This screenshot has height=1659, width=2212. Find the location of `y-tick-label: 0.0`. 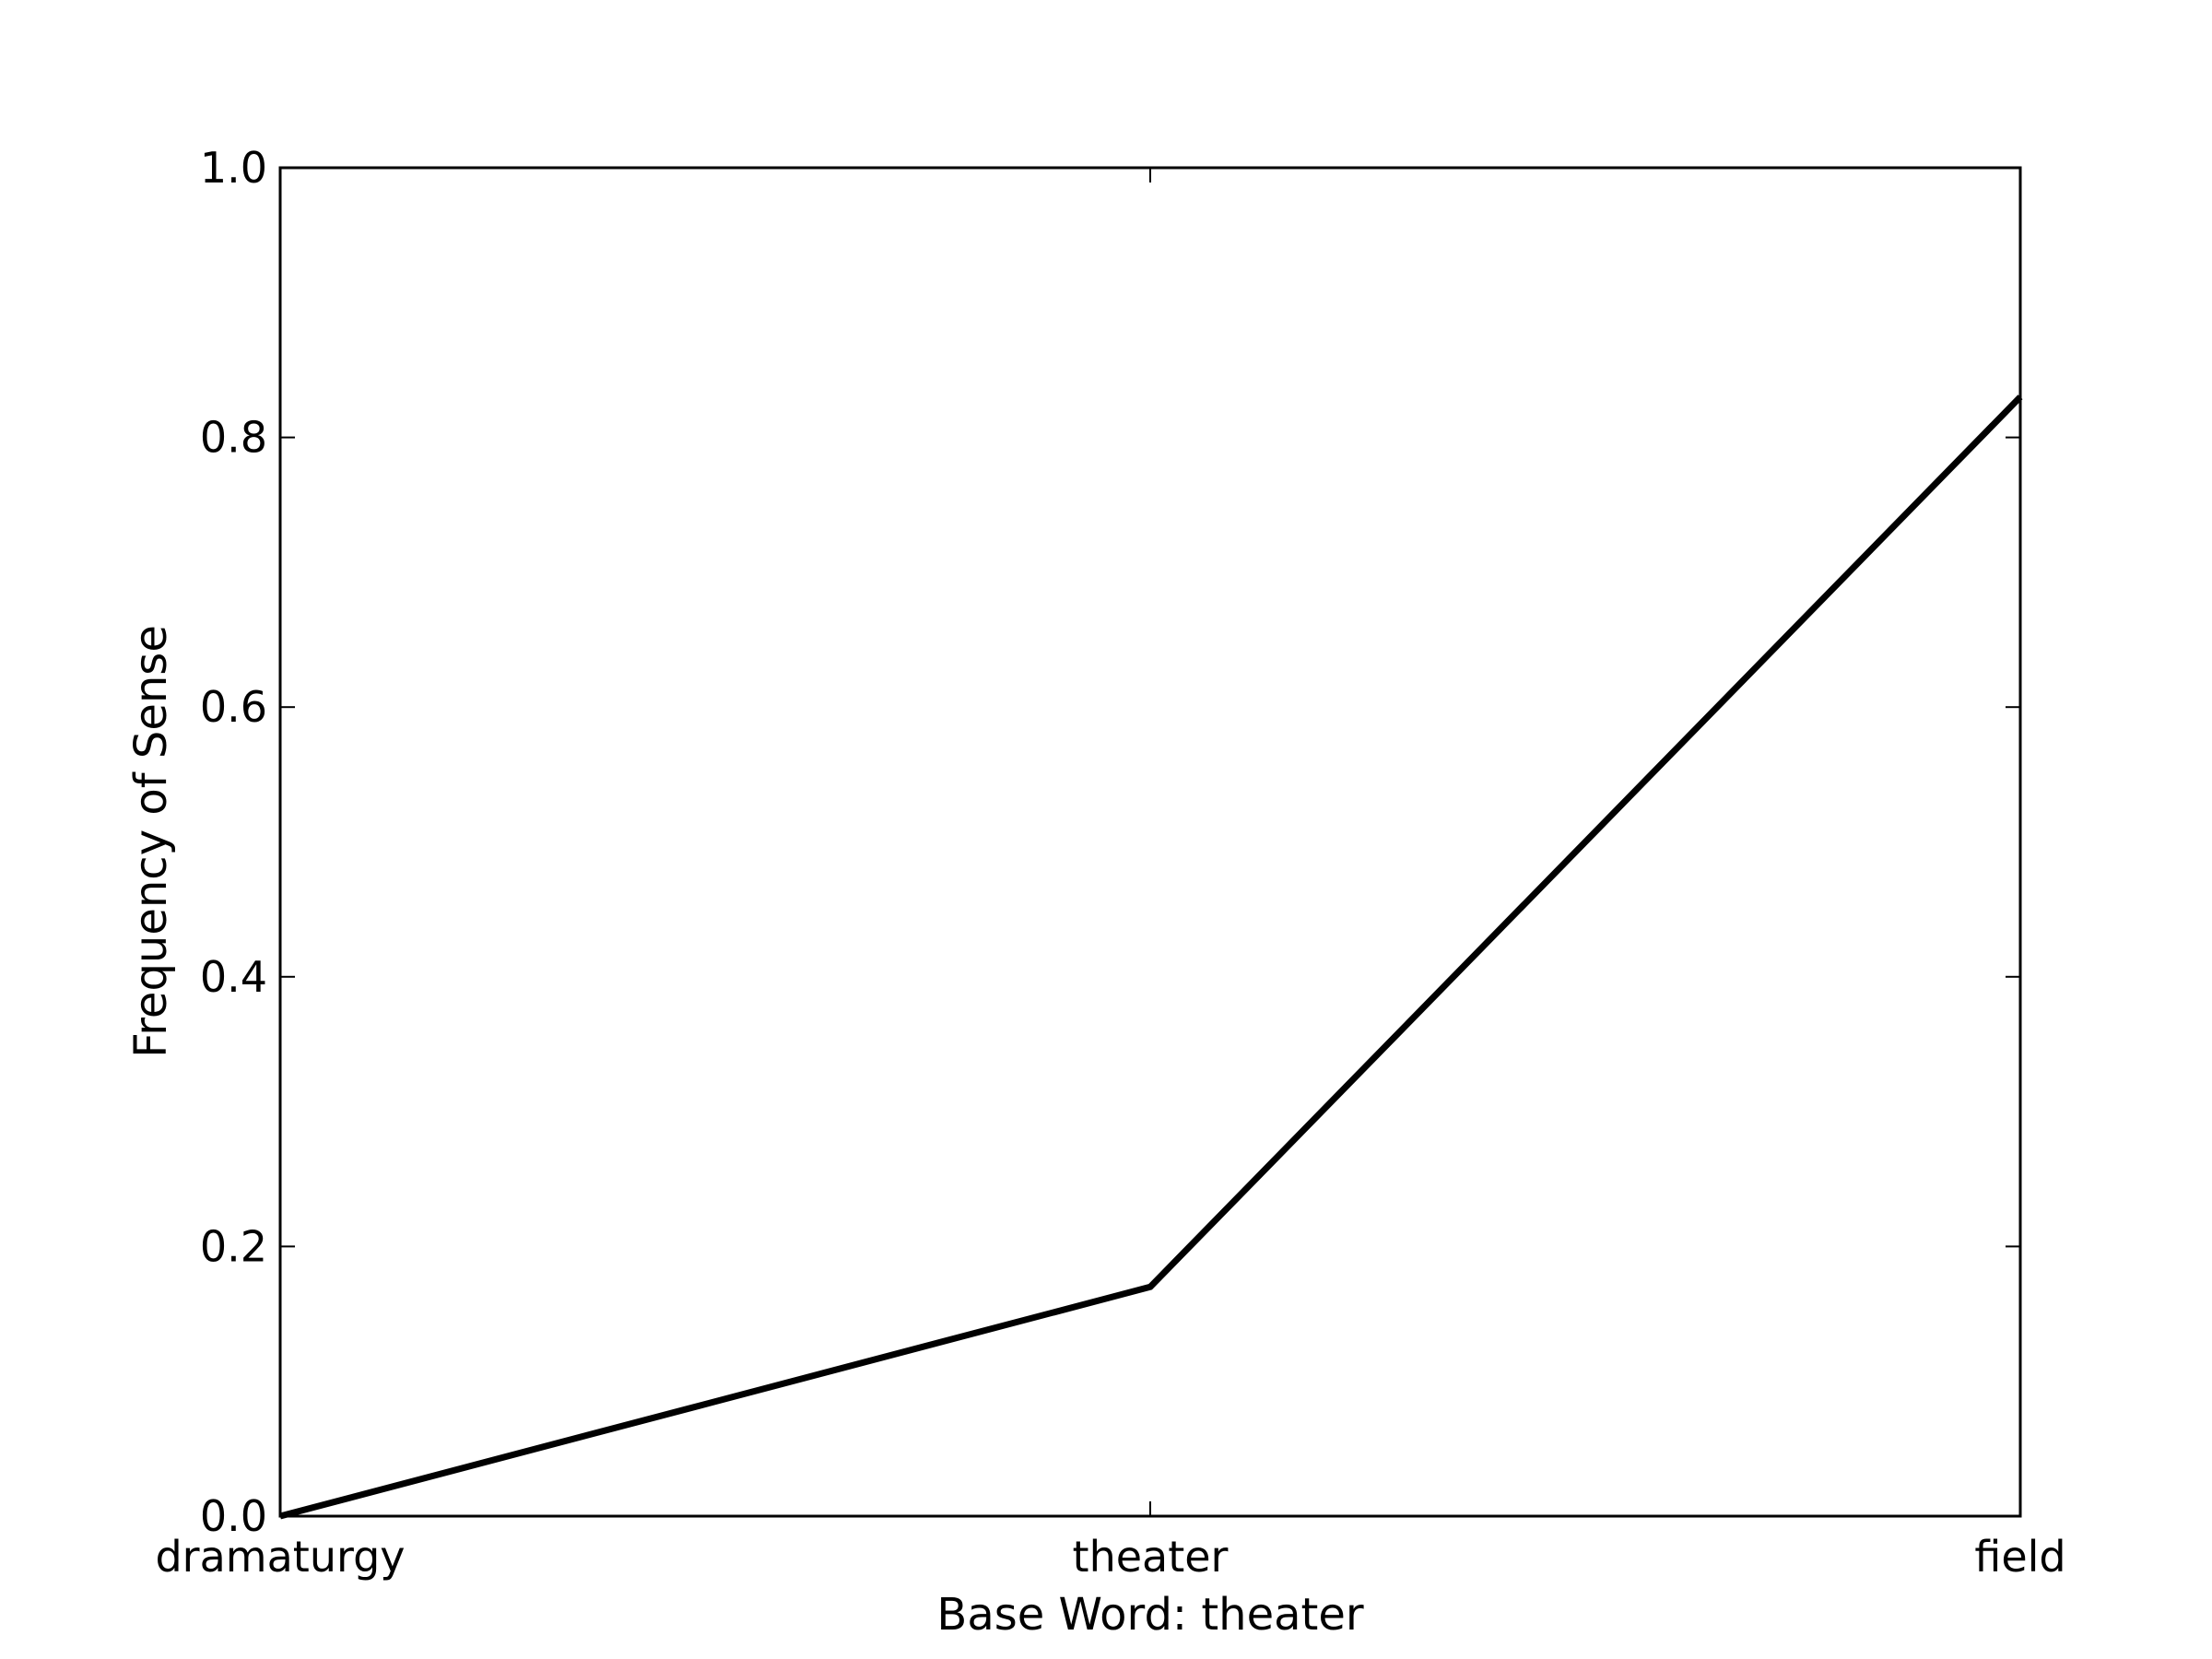

y-tick-label: 0.0 is located at coordinates (233, 1516).